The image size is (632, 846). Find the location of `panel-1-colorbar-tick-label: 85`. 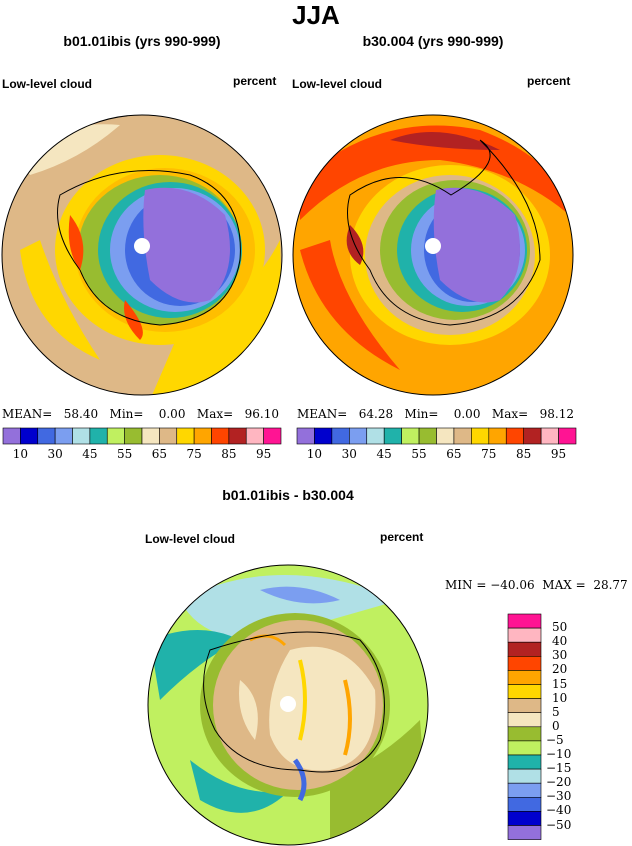

panel-1-colorbar-tick-label: 85 is located at coordinates (229, 454).